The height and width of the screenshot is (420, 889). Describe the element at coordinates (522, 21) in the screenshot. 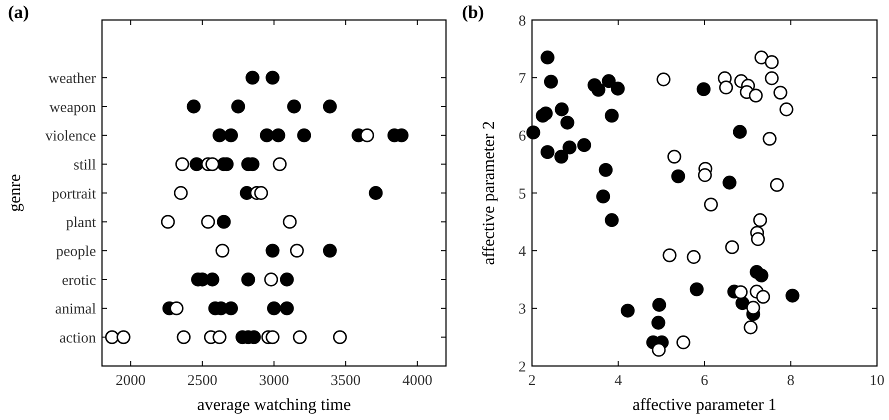

I see `y-tick-label: 8` at that location.